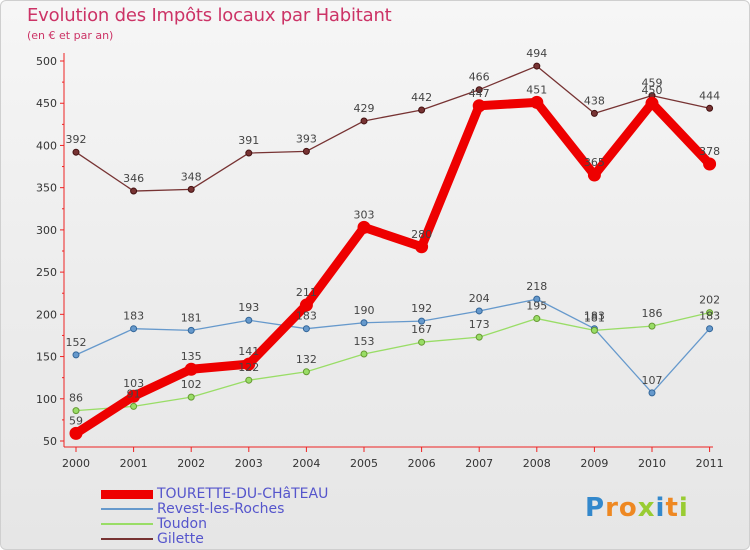 The image size is (750, 550). I want to click on series-revest-data-label: 107, so click(652, 380).